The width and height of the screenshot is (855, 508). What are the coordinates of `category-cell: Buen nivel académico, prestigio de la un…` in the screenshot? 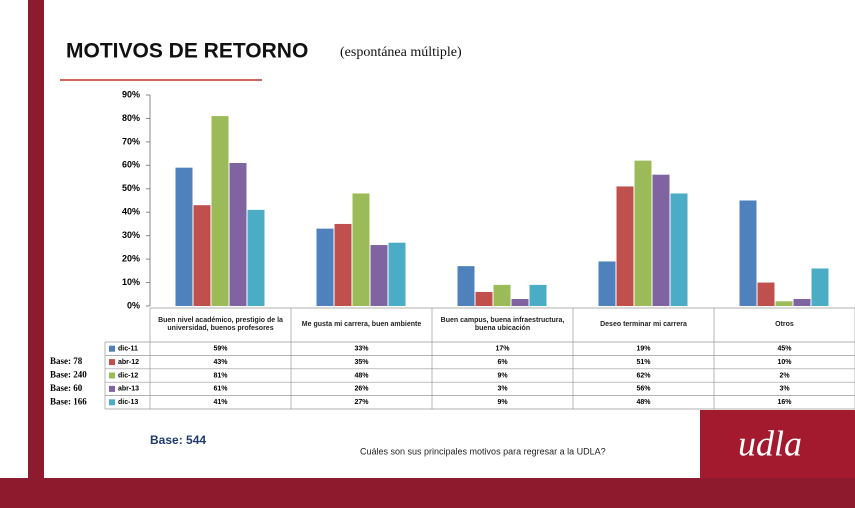 It's located at (220, 324).